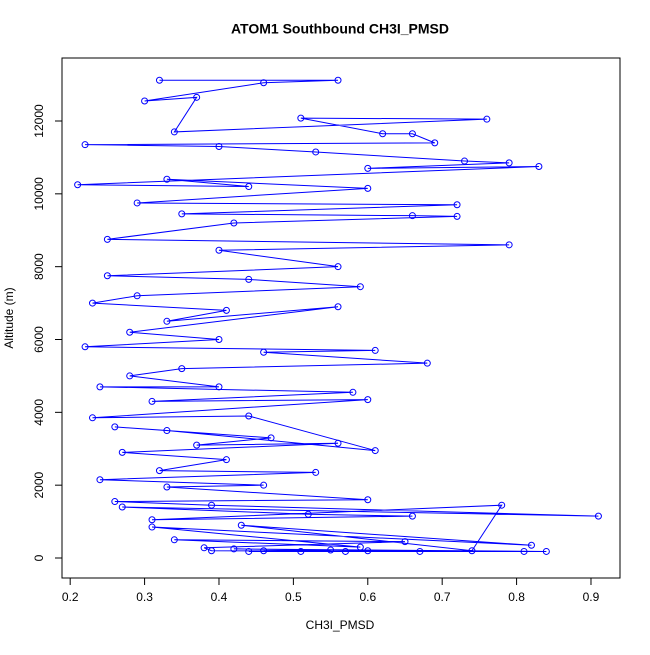 This screenshot has height=655, width=650. I want to click on x-tick-label: 0.7, so click(442, 597).